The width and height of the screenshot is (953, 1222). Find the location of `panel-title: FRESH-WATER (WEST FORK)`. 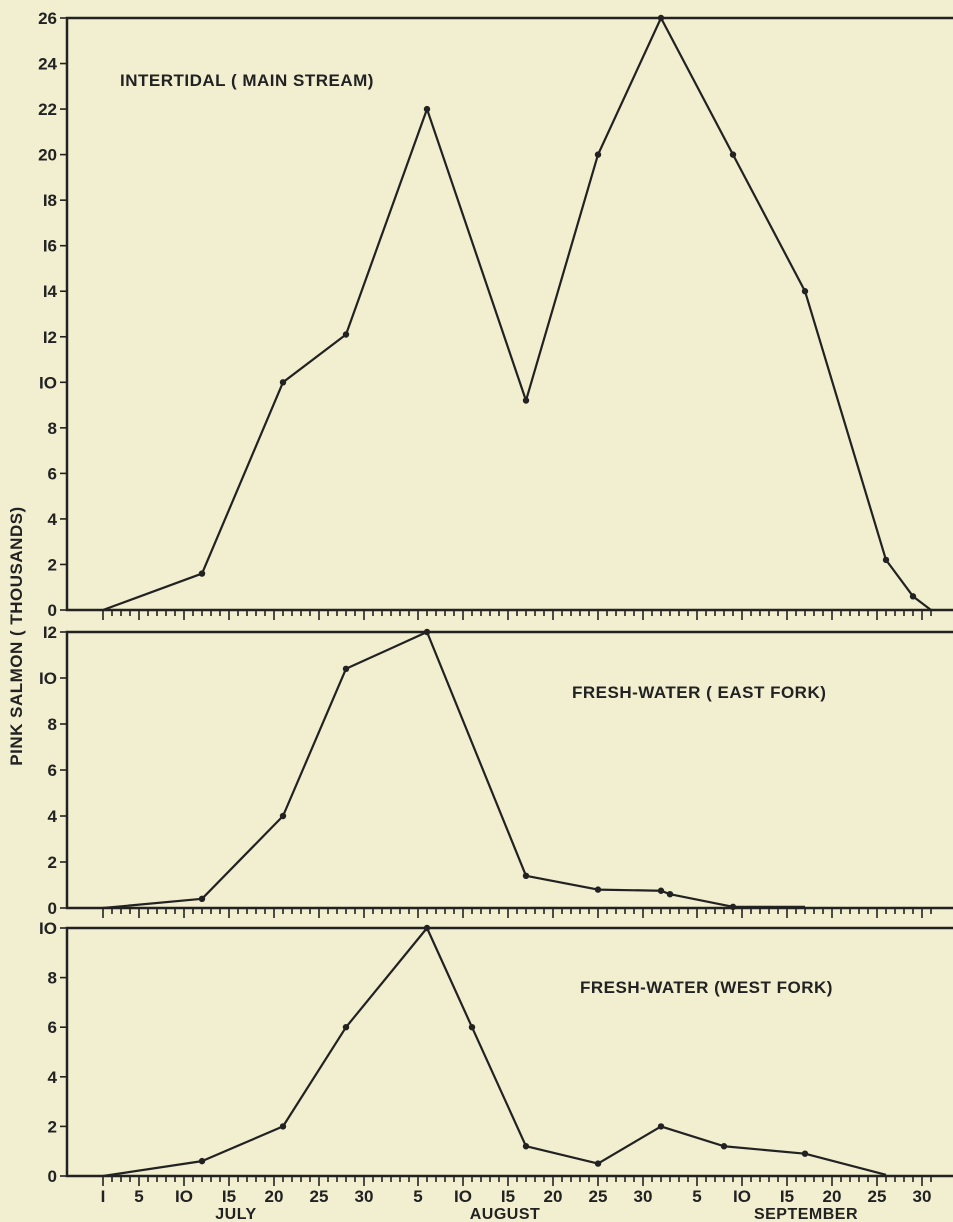

panel-title: FRESH-WATER (WEST FORK) is located at coordinates (706, 987).